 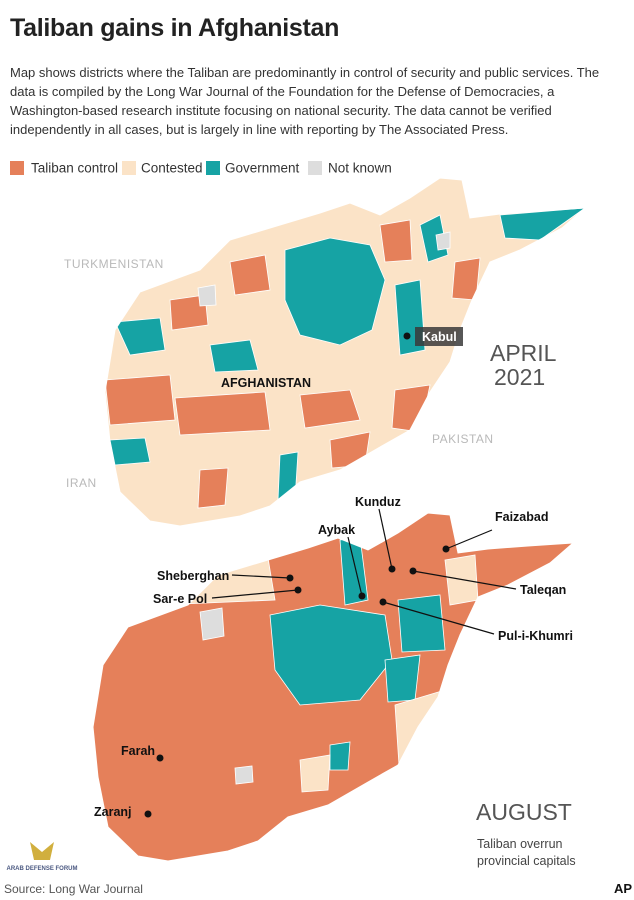 I want to click on city-label: Taleqan, so click(x=543, y=590).